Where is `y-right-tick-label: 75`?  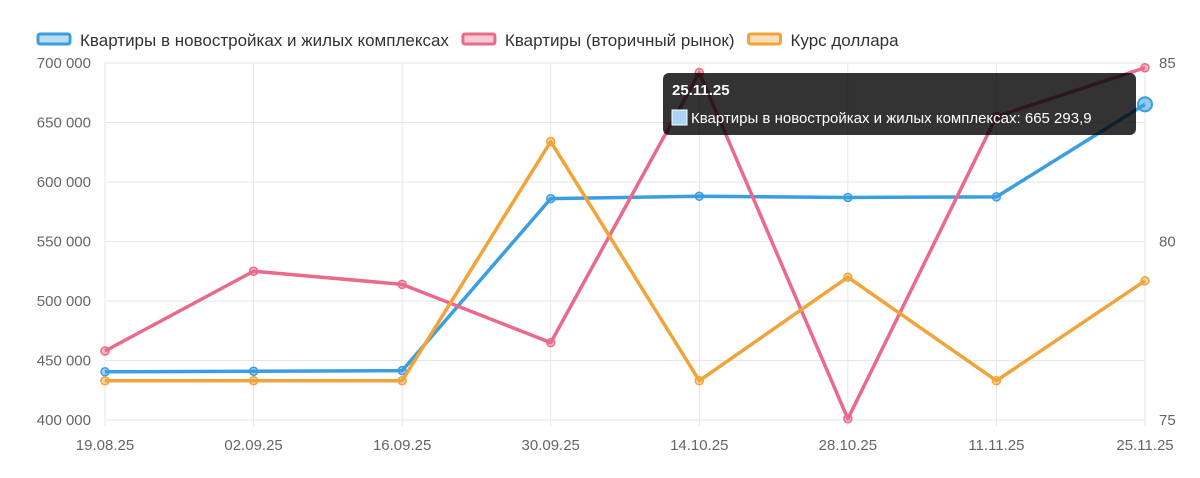
y-right-tick-label: 75 is located at coordinates (1167, 420).